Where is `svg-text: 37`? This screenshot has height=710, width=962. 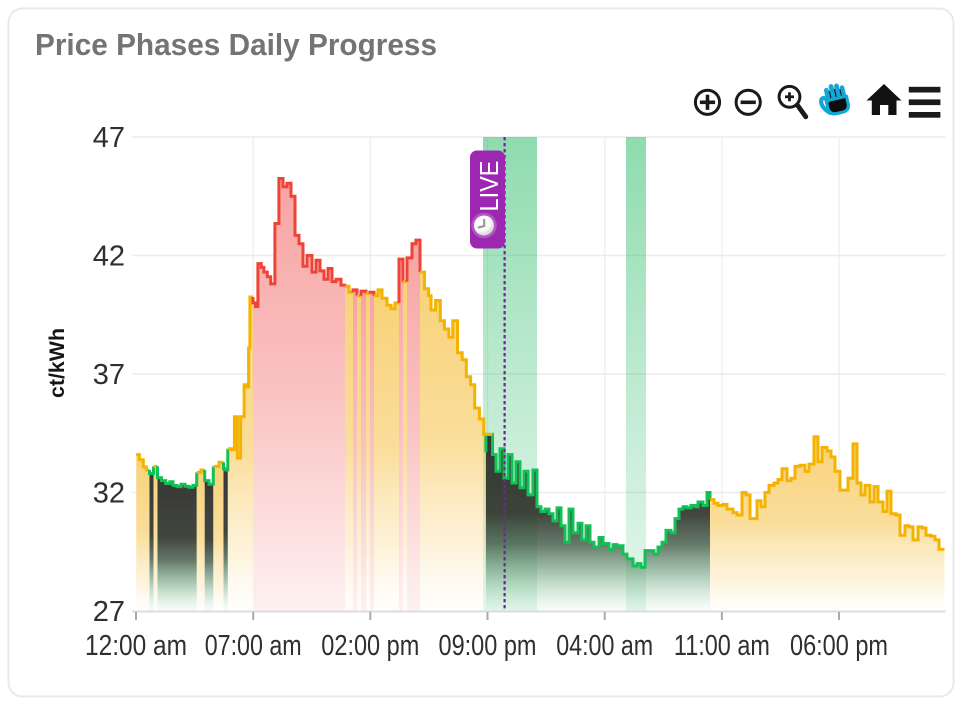 svg-text: 37 is located at coordinates (109, 375).